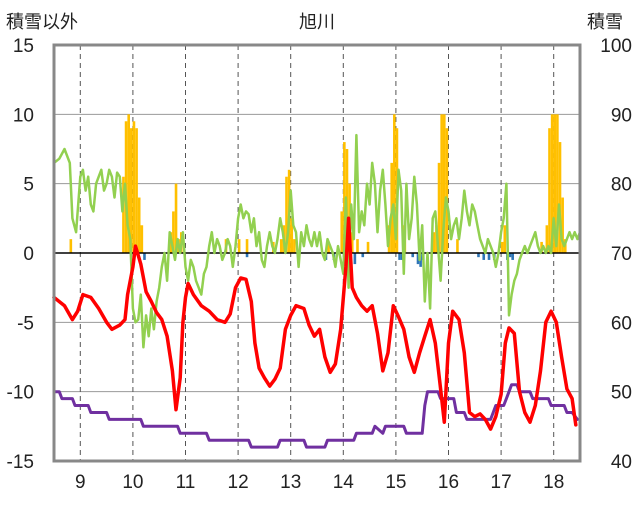  What do you see at coordinates (621, 323) in the screenshot?
I see `right-tick-label: 60` at bounding box center [621, 323].